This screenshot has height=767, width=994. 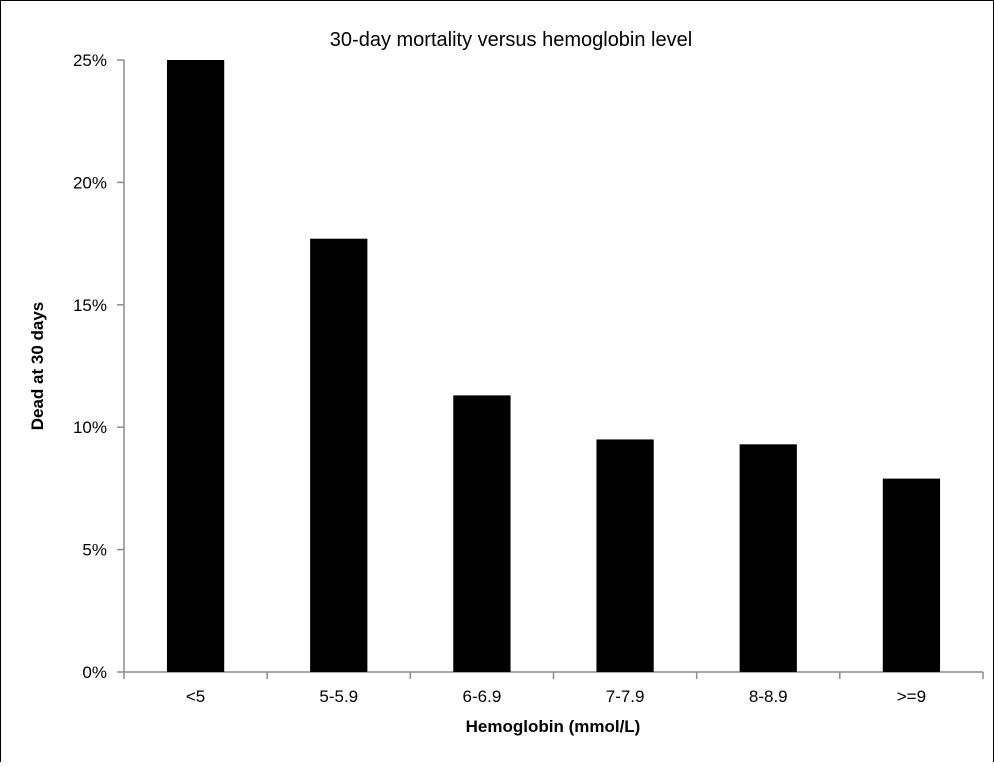 I want to click on x-tick-label: 6-6.9, so click(x=482, y=696).